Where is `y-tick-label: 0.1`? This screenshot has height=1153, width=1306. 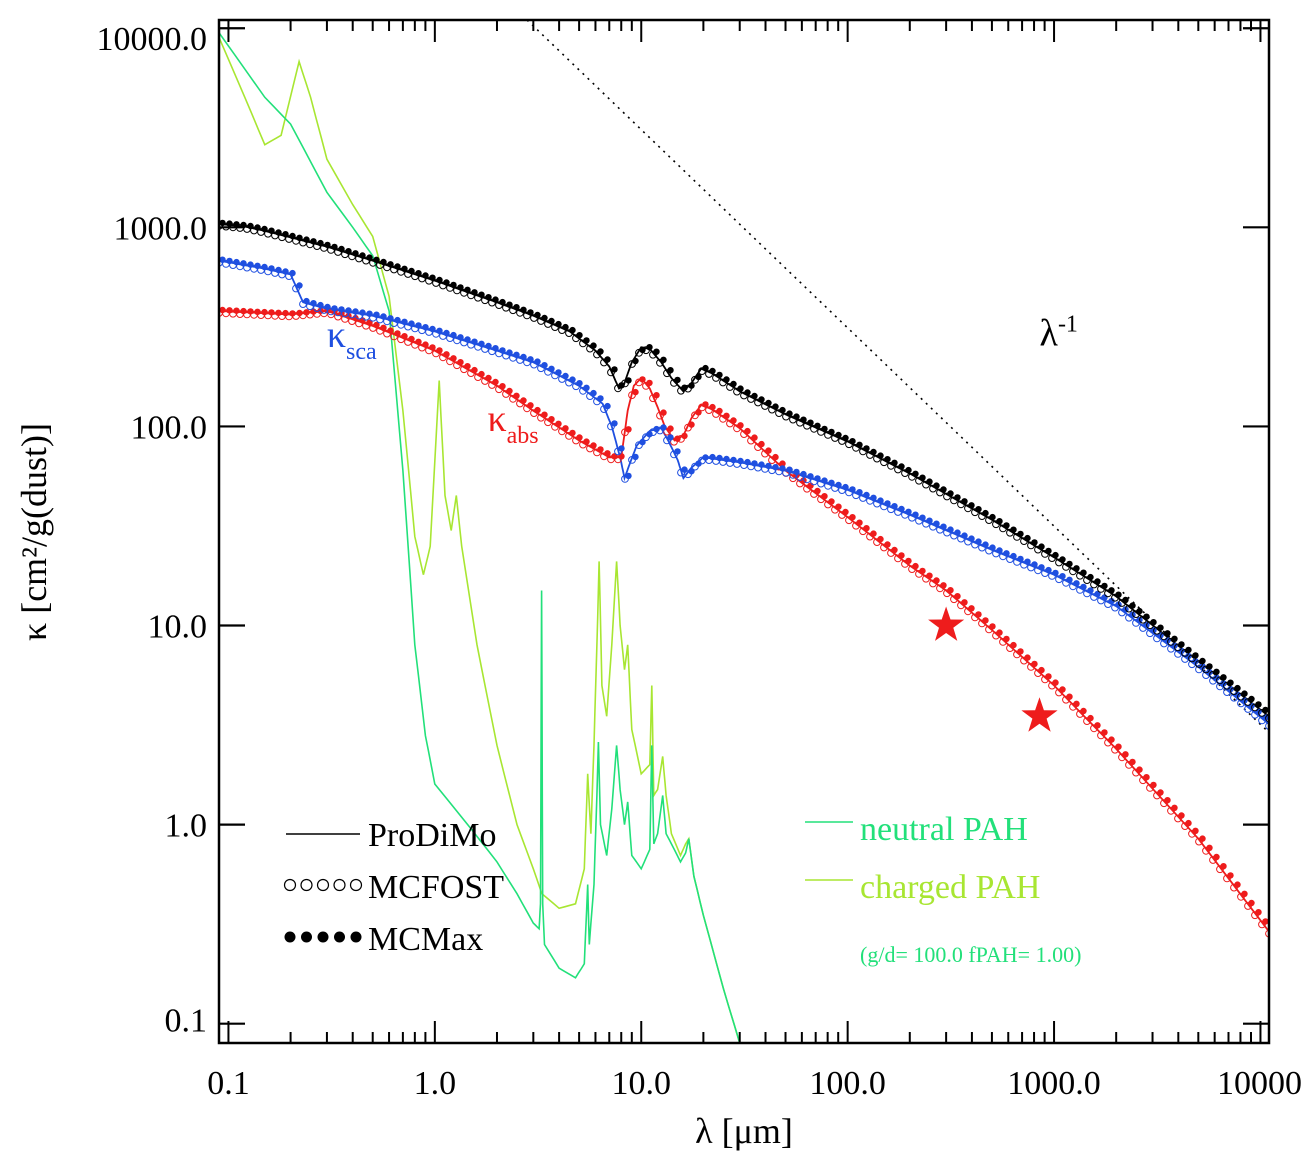
y-tick-label: 0.1 is located at coordinates (186, 1021).